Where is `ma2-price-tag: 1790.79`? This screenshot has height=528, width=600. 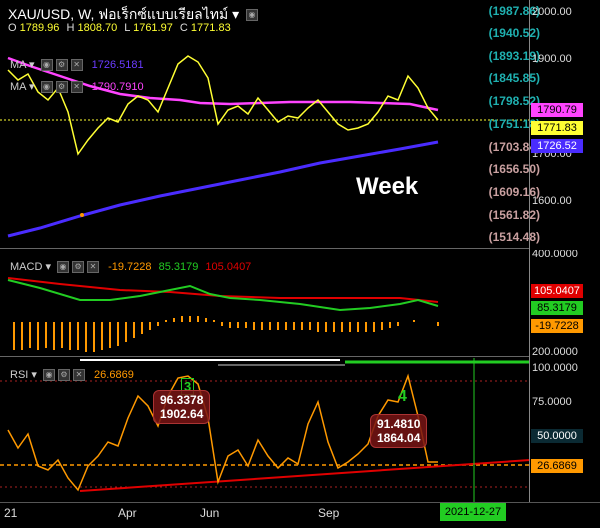 ma2-price-tag: 1790.79 is located at coordinates (557, 110).